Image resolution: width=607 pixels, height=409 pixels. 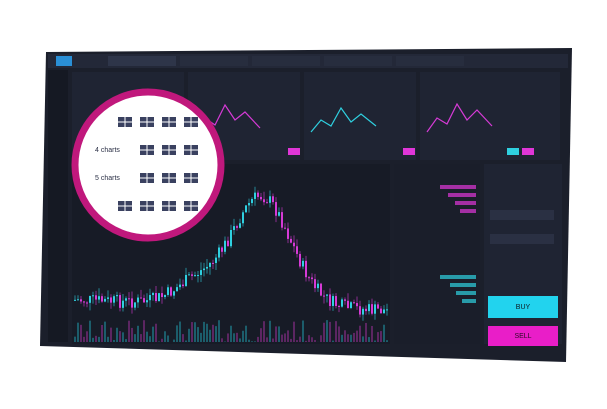 I want to click on layout-option: 5 charts, so click(x=107, y=178).